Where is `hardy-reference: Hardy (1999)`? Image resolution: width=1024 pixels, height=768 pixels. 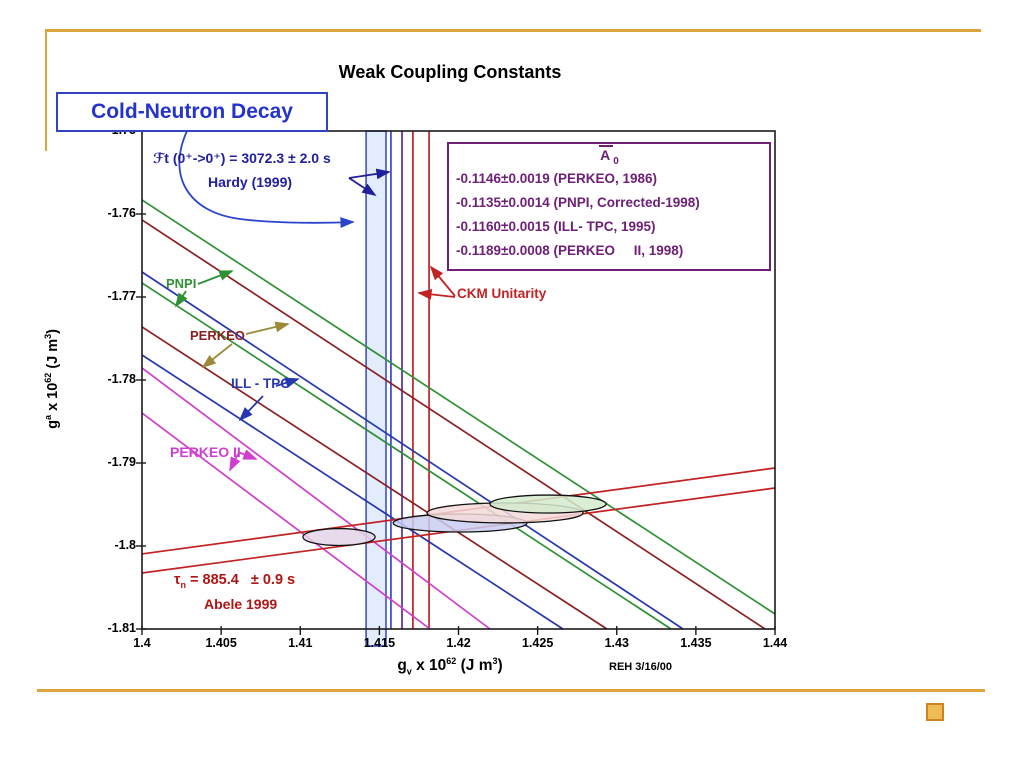
hardy-reference: Hardy (1999) is located at coordinates (250, 182).